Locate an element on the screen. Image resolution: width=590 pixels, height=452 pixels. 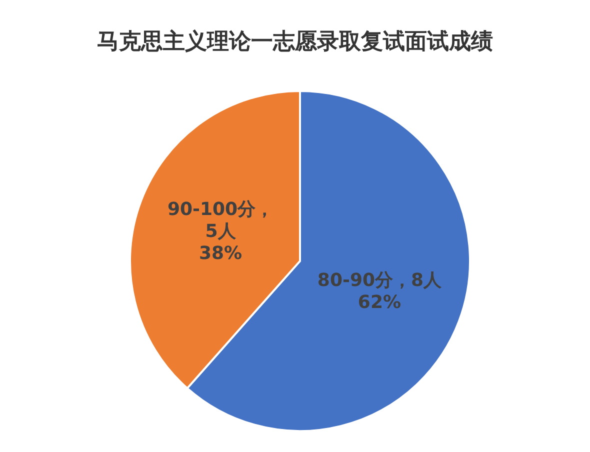
slice-label: 80-90分，8人 62% is located at coordinates (380, 291).